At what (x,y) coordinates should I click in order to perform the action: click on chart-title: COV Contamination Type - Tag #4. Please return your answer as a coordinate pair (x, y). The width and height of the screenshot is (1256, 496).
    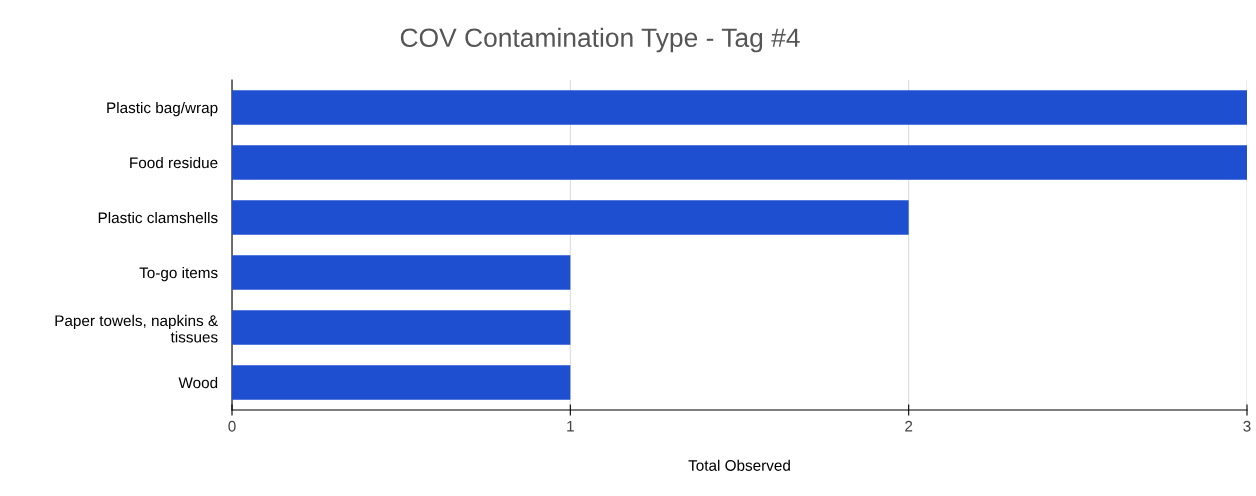
    Looking at the image, I should click on (600, 40).